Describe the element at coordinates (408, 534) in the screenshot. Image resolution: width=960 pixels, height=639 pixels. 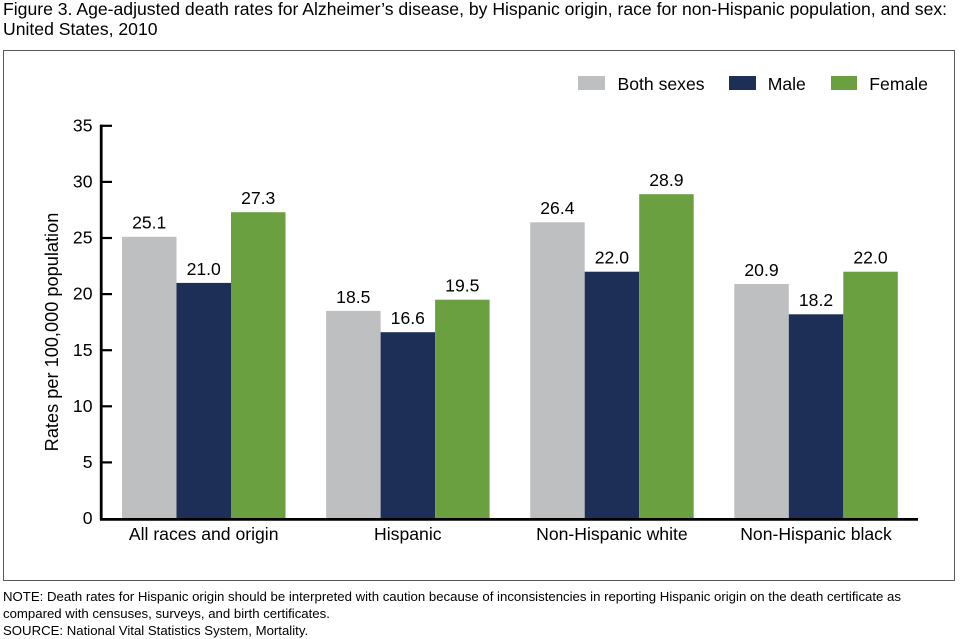
I see `svg-text: Hispanic` at that location.